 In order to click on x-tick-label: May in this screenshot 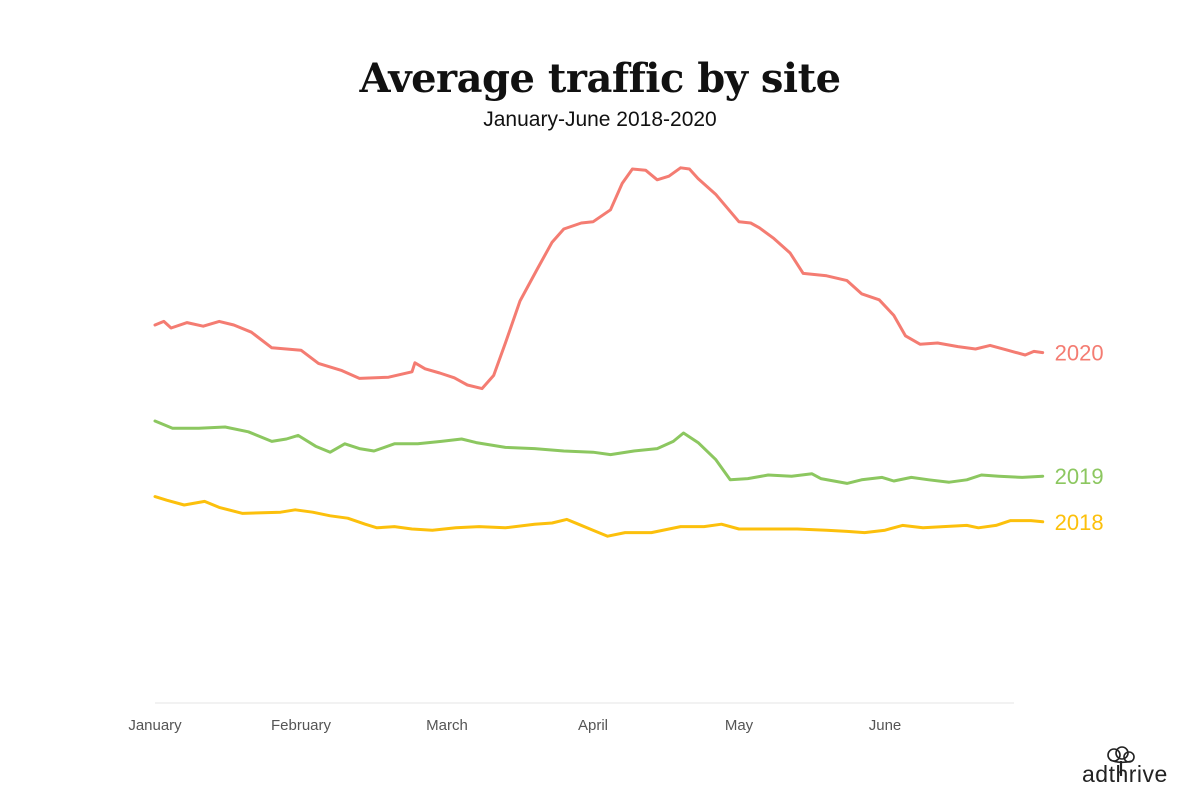, I will do `click(739, 725)`.